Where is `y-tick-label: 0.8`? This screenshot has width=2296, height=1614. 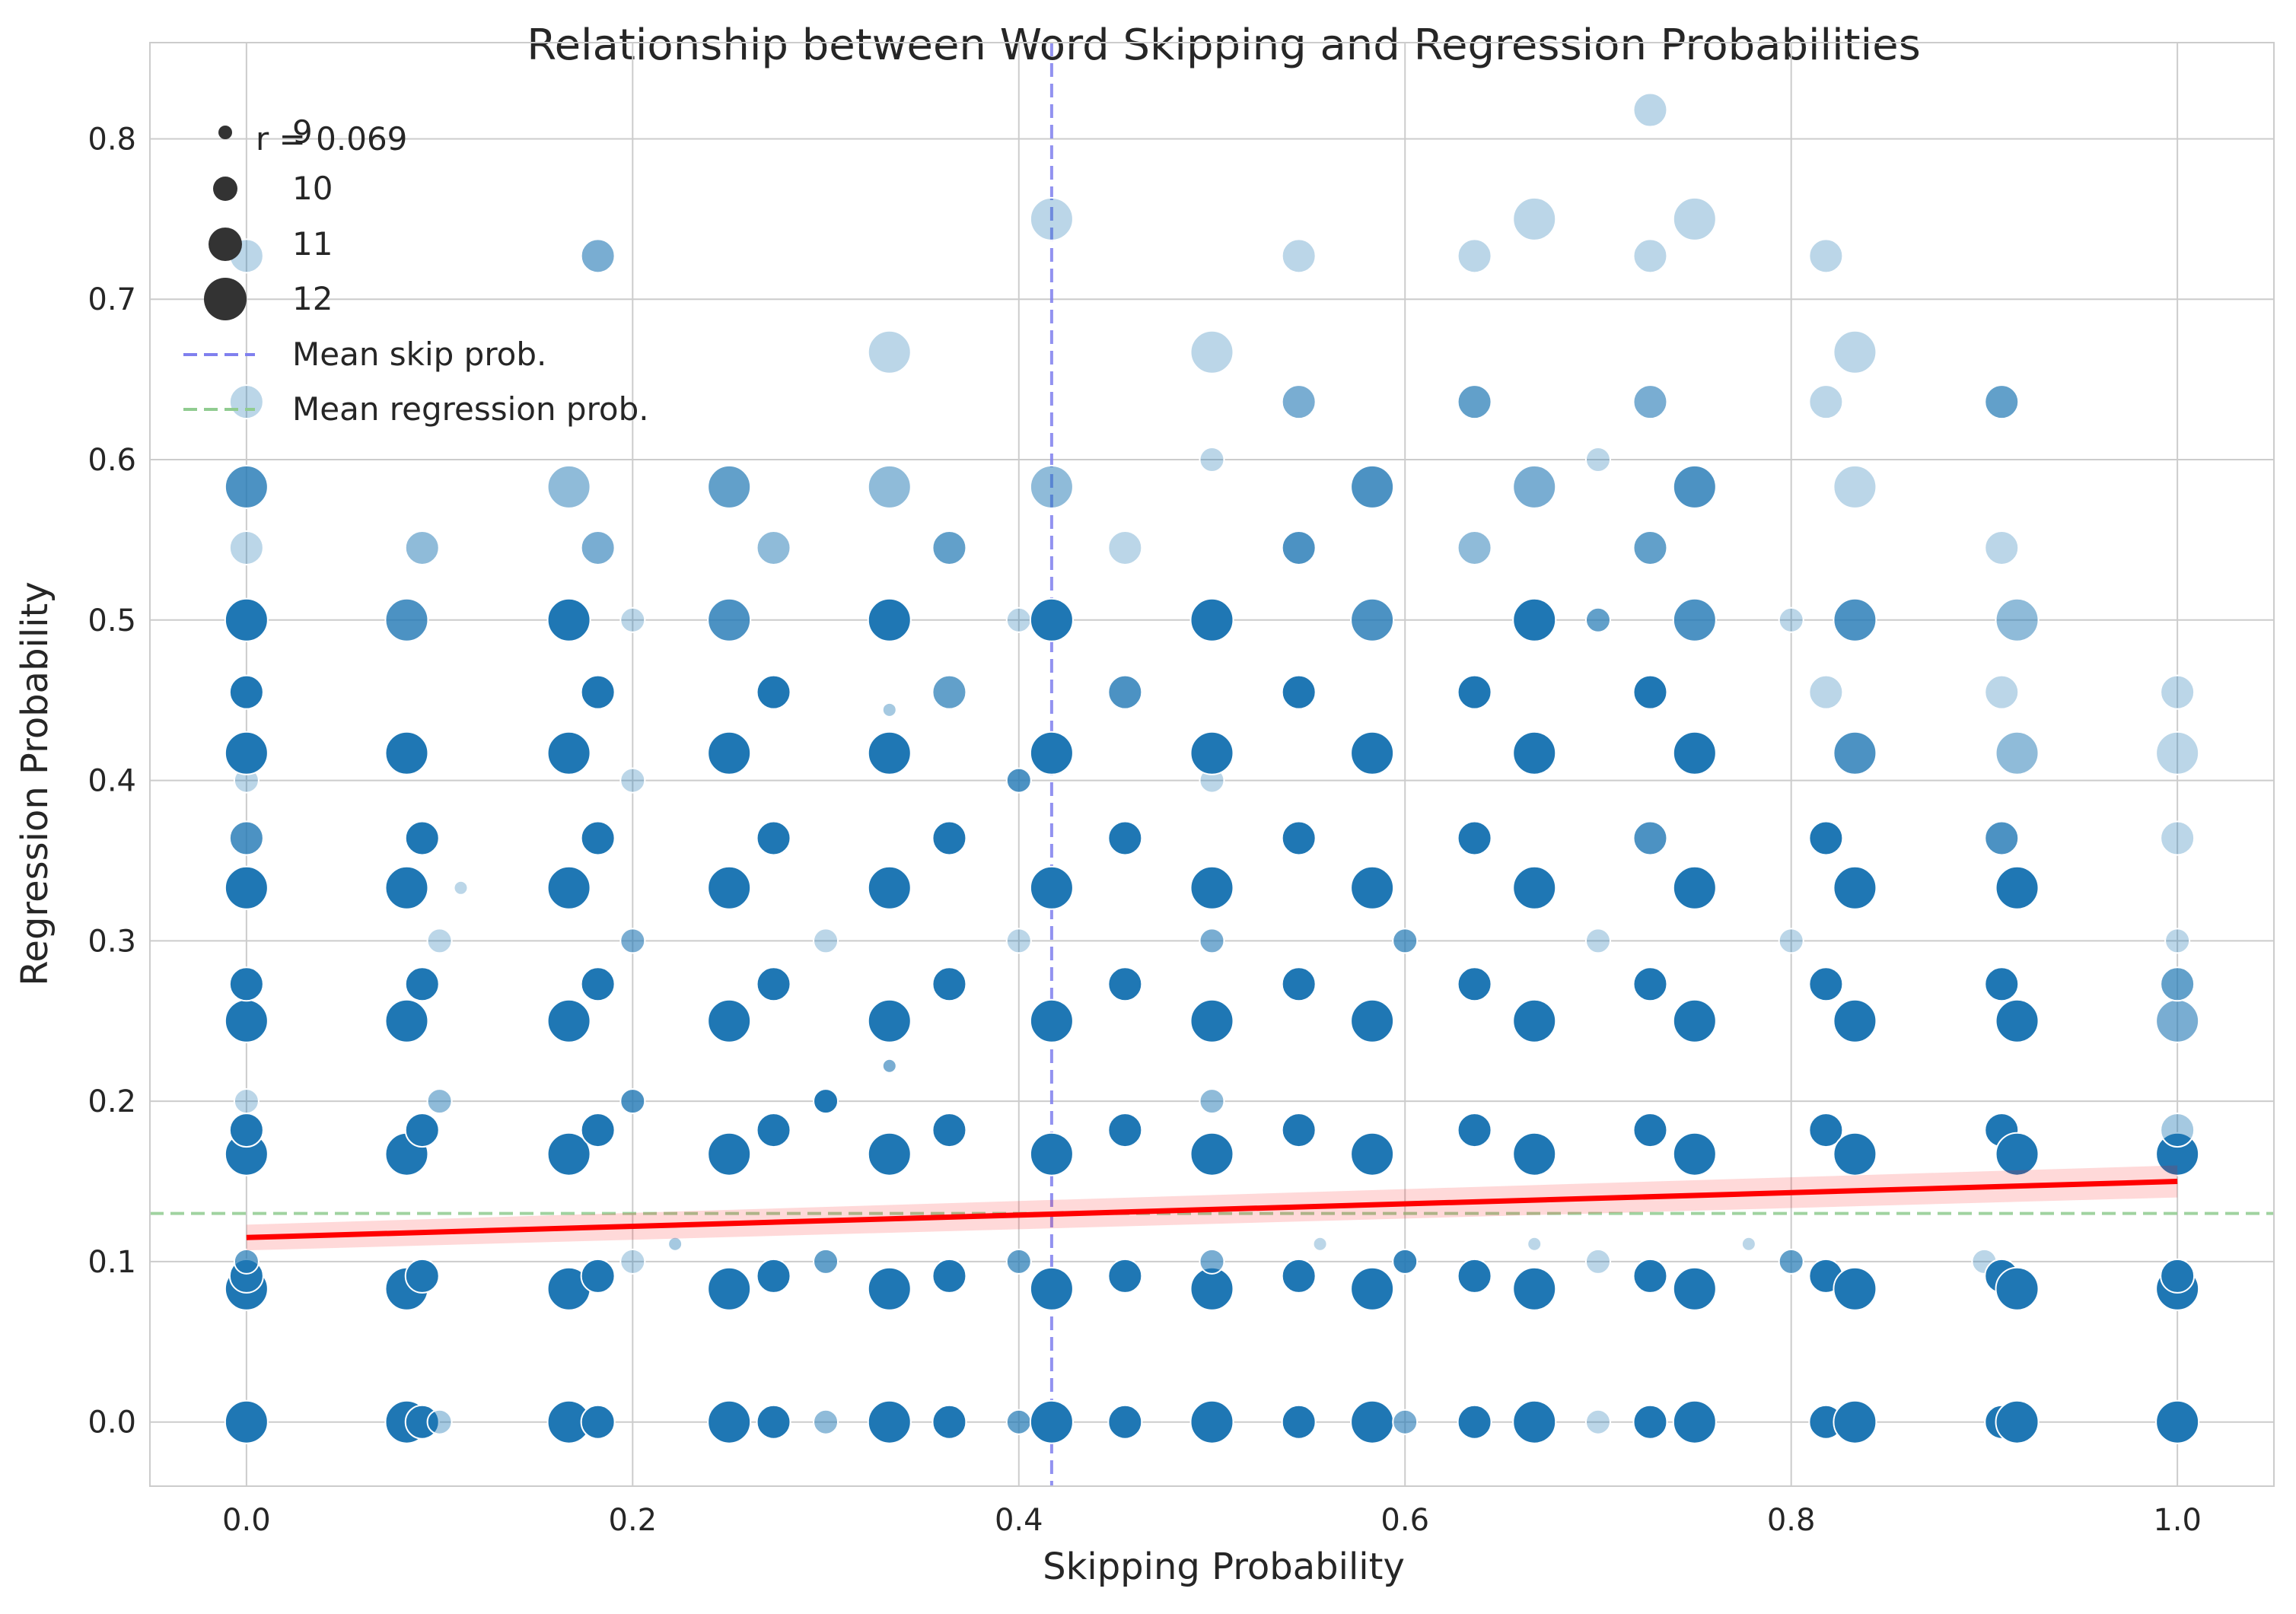 y-tick-label: 0.8 is located at coordinates (112, 139).